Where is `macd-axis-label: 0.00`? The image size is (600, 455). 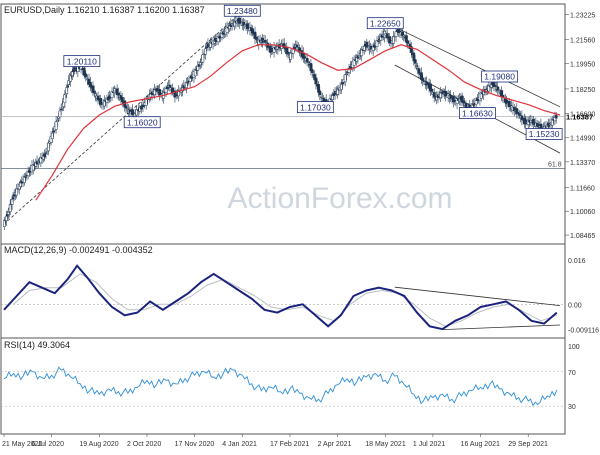 macd-axis-label: 0.00 is located at coordinates (575, 305).